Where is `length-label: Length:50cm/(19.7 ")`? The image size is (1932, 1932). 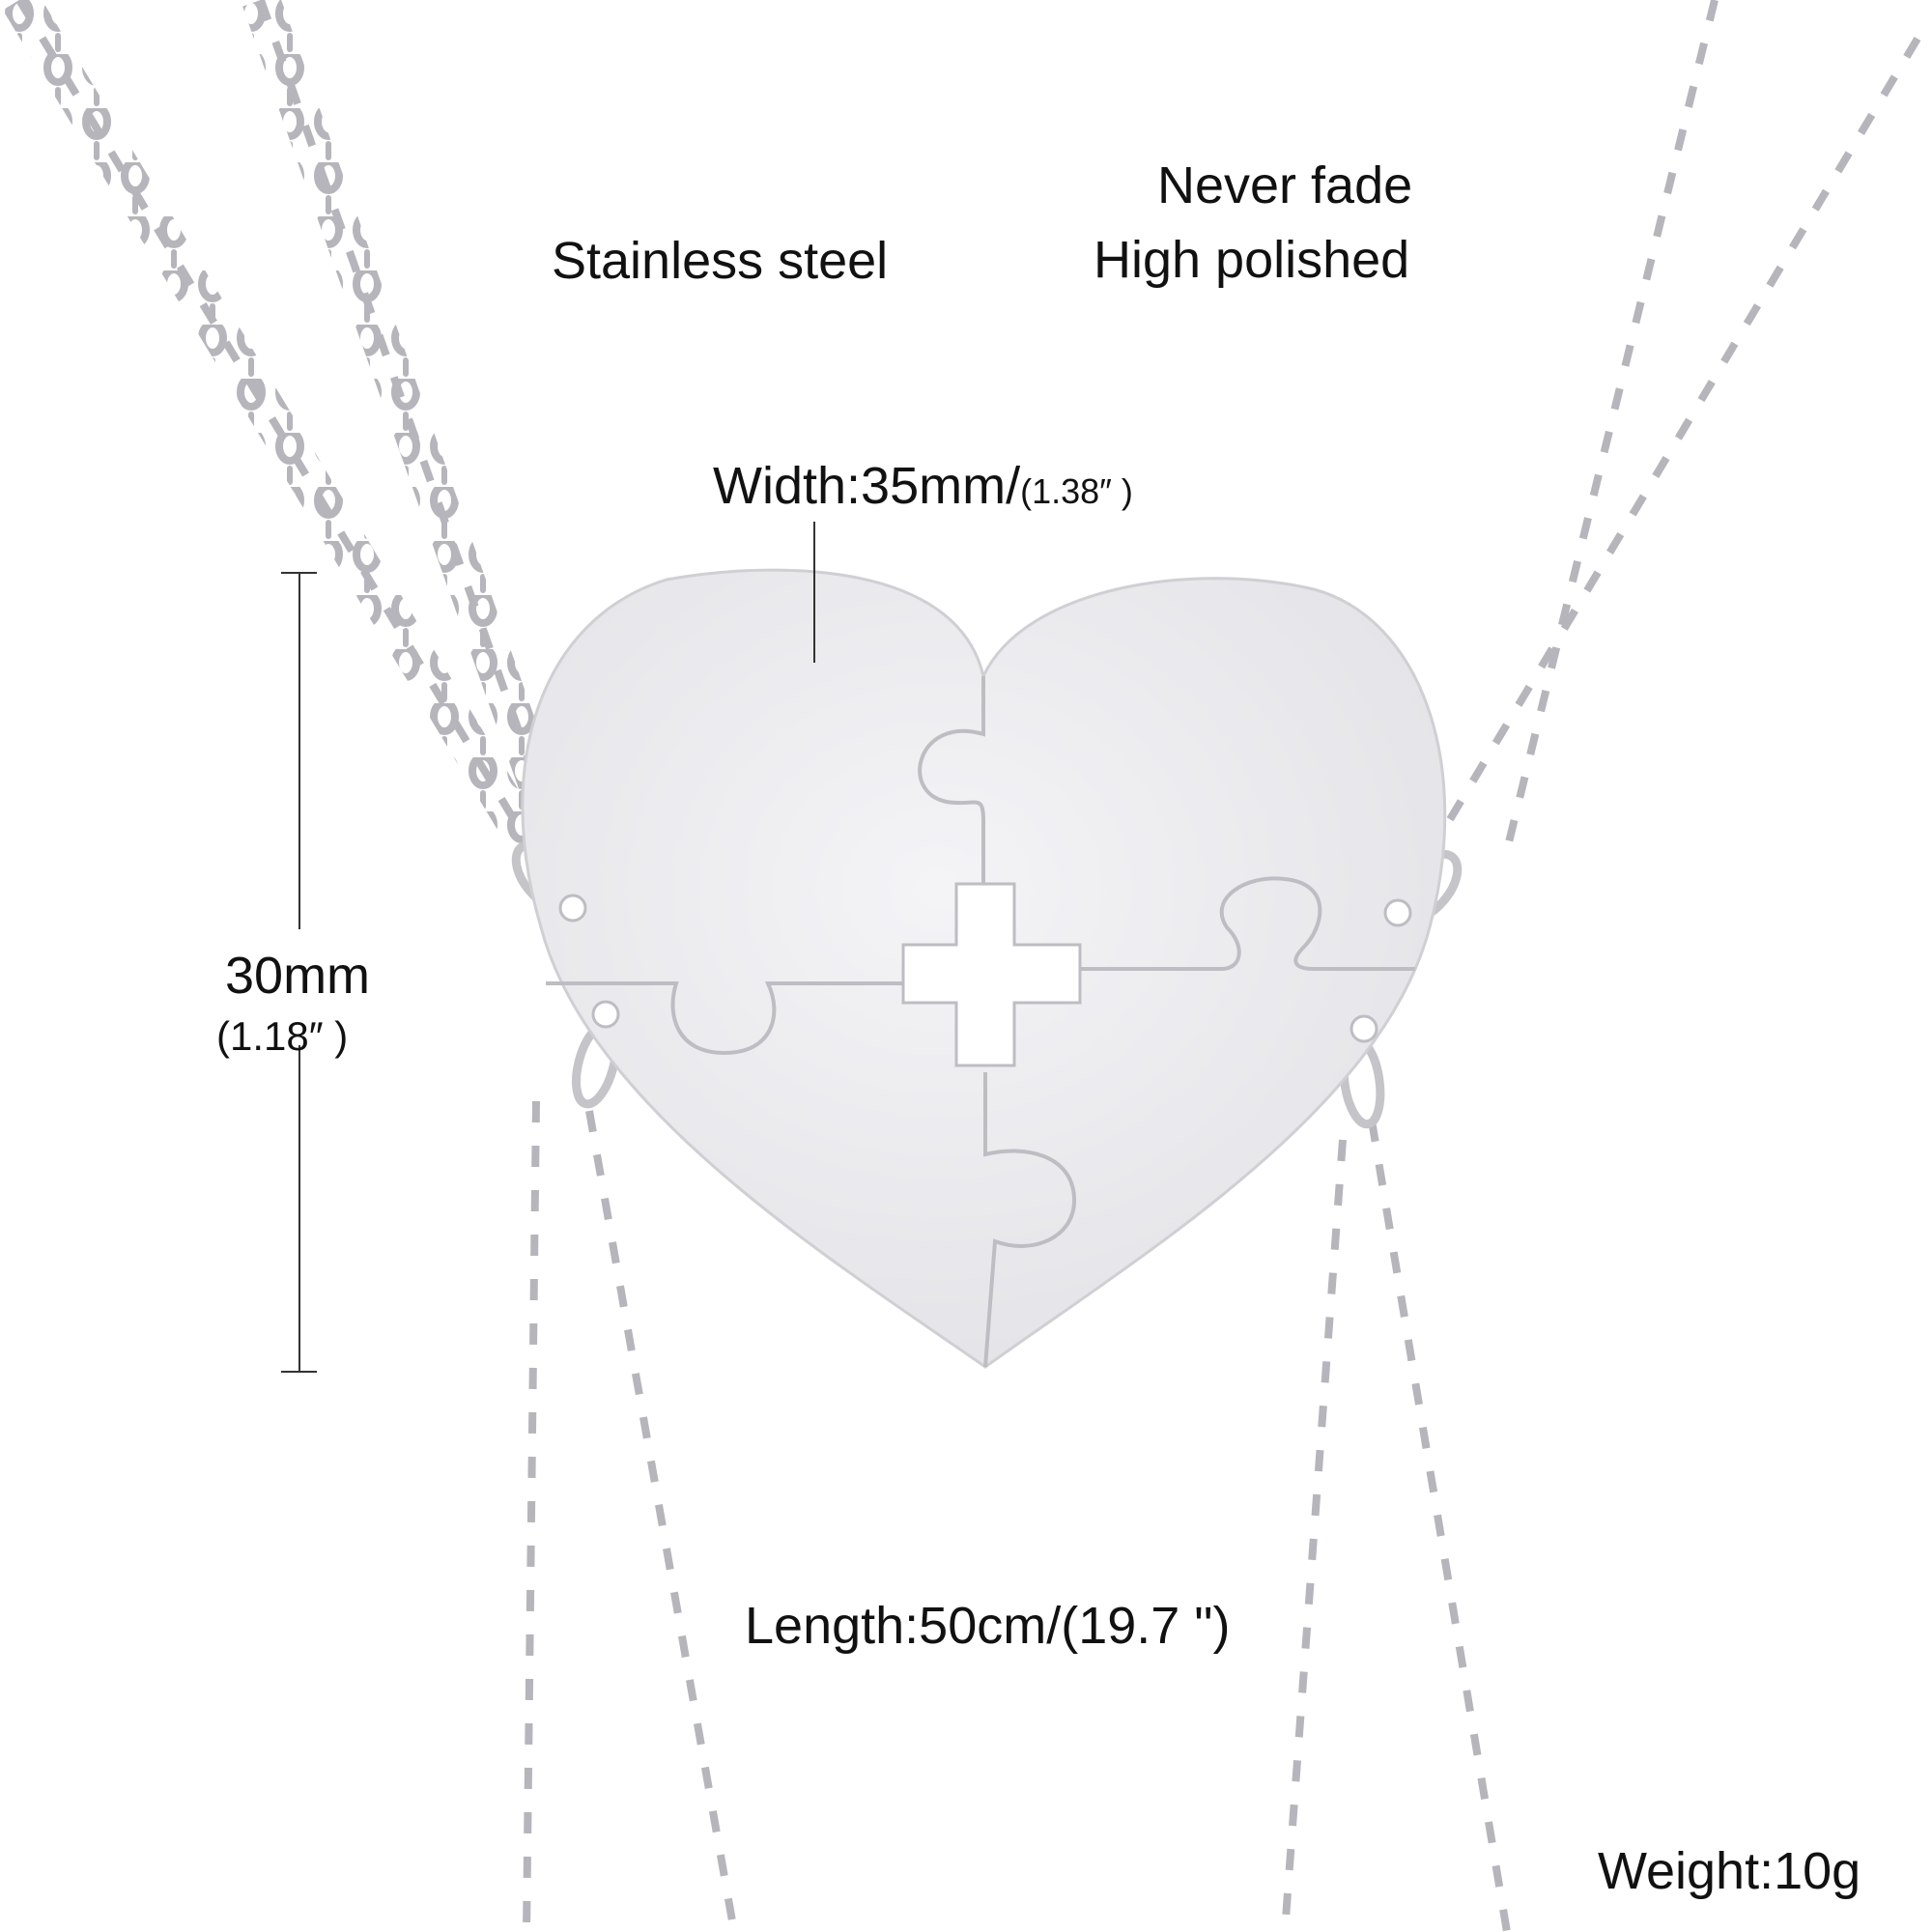
length-label: Length:50cm/(19.7 ") is located at coordinates (988, 1626).